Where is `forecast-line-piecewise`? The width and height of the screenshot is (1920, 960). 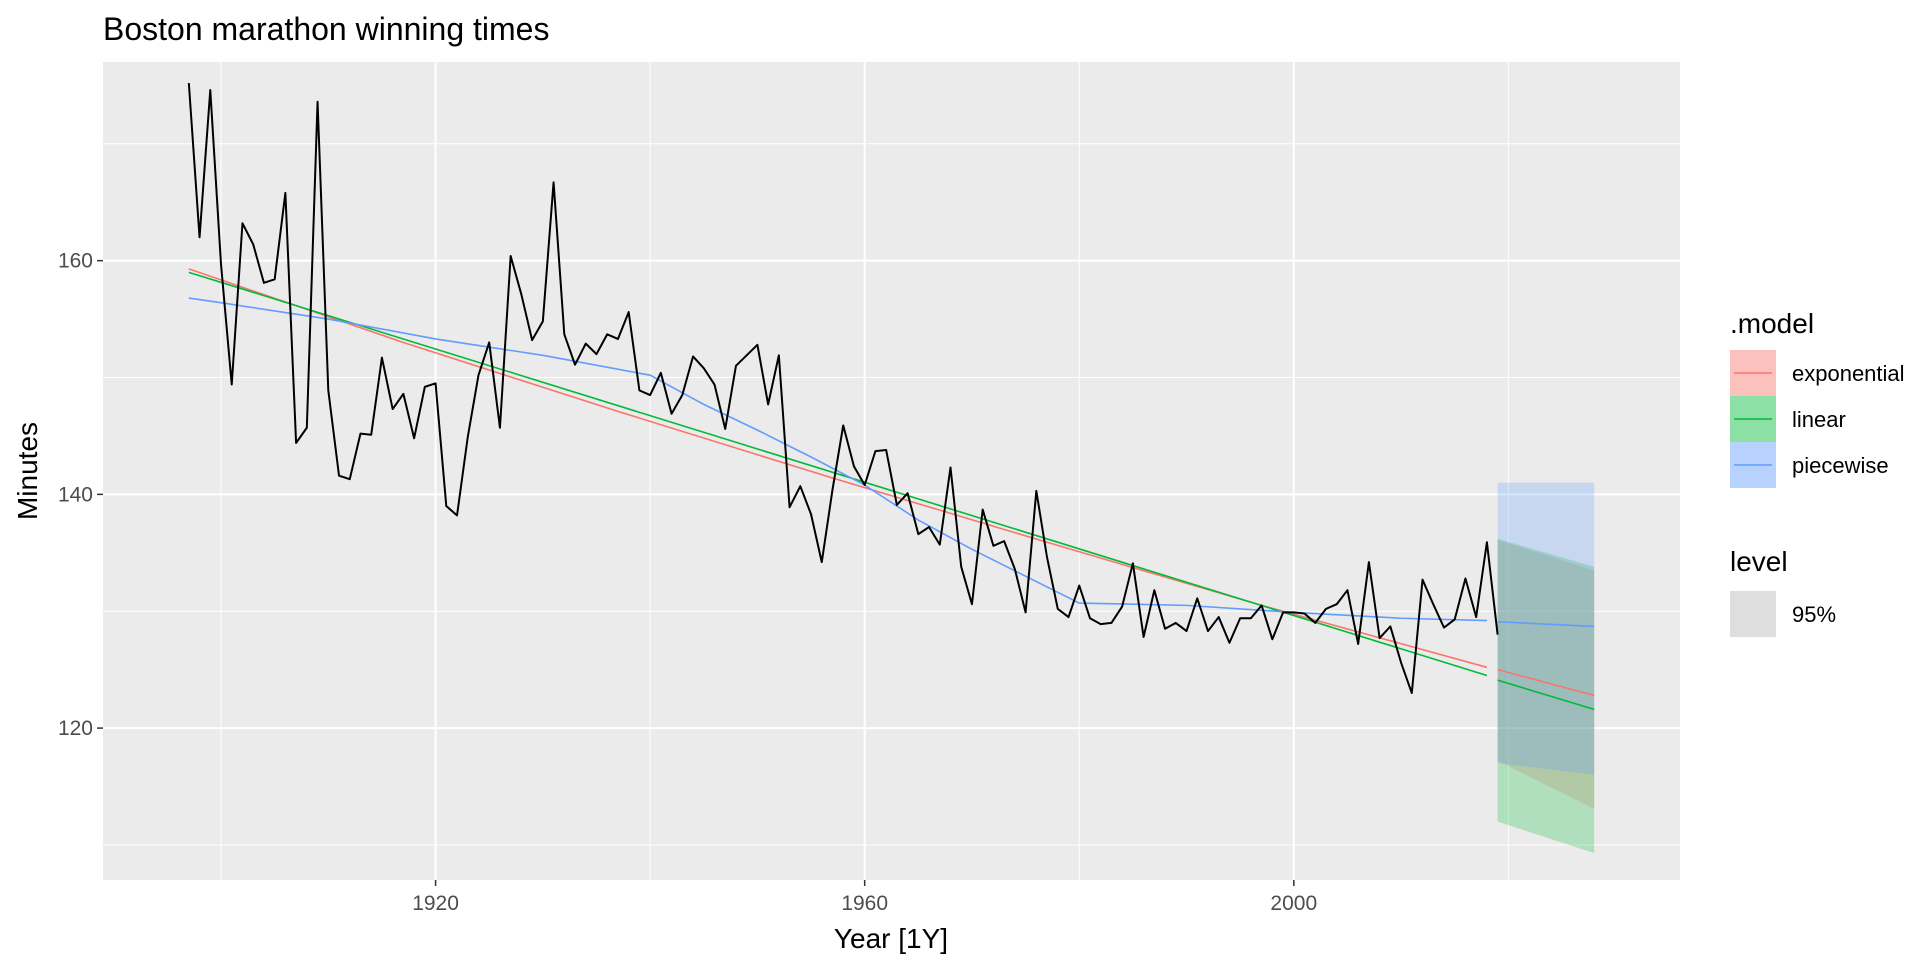 forecast-line-piecewise is located at coordinates (1546, 624).